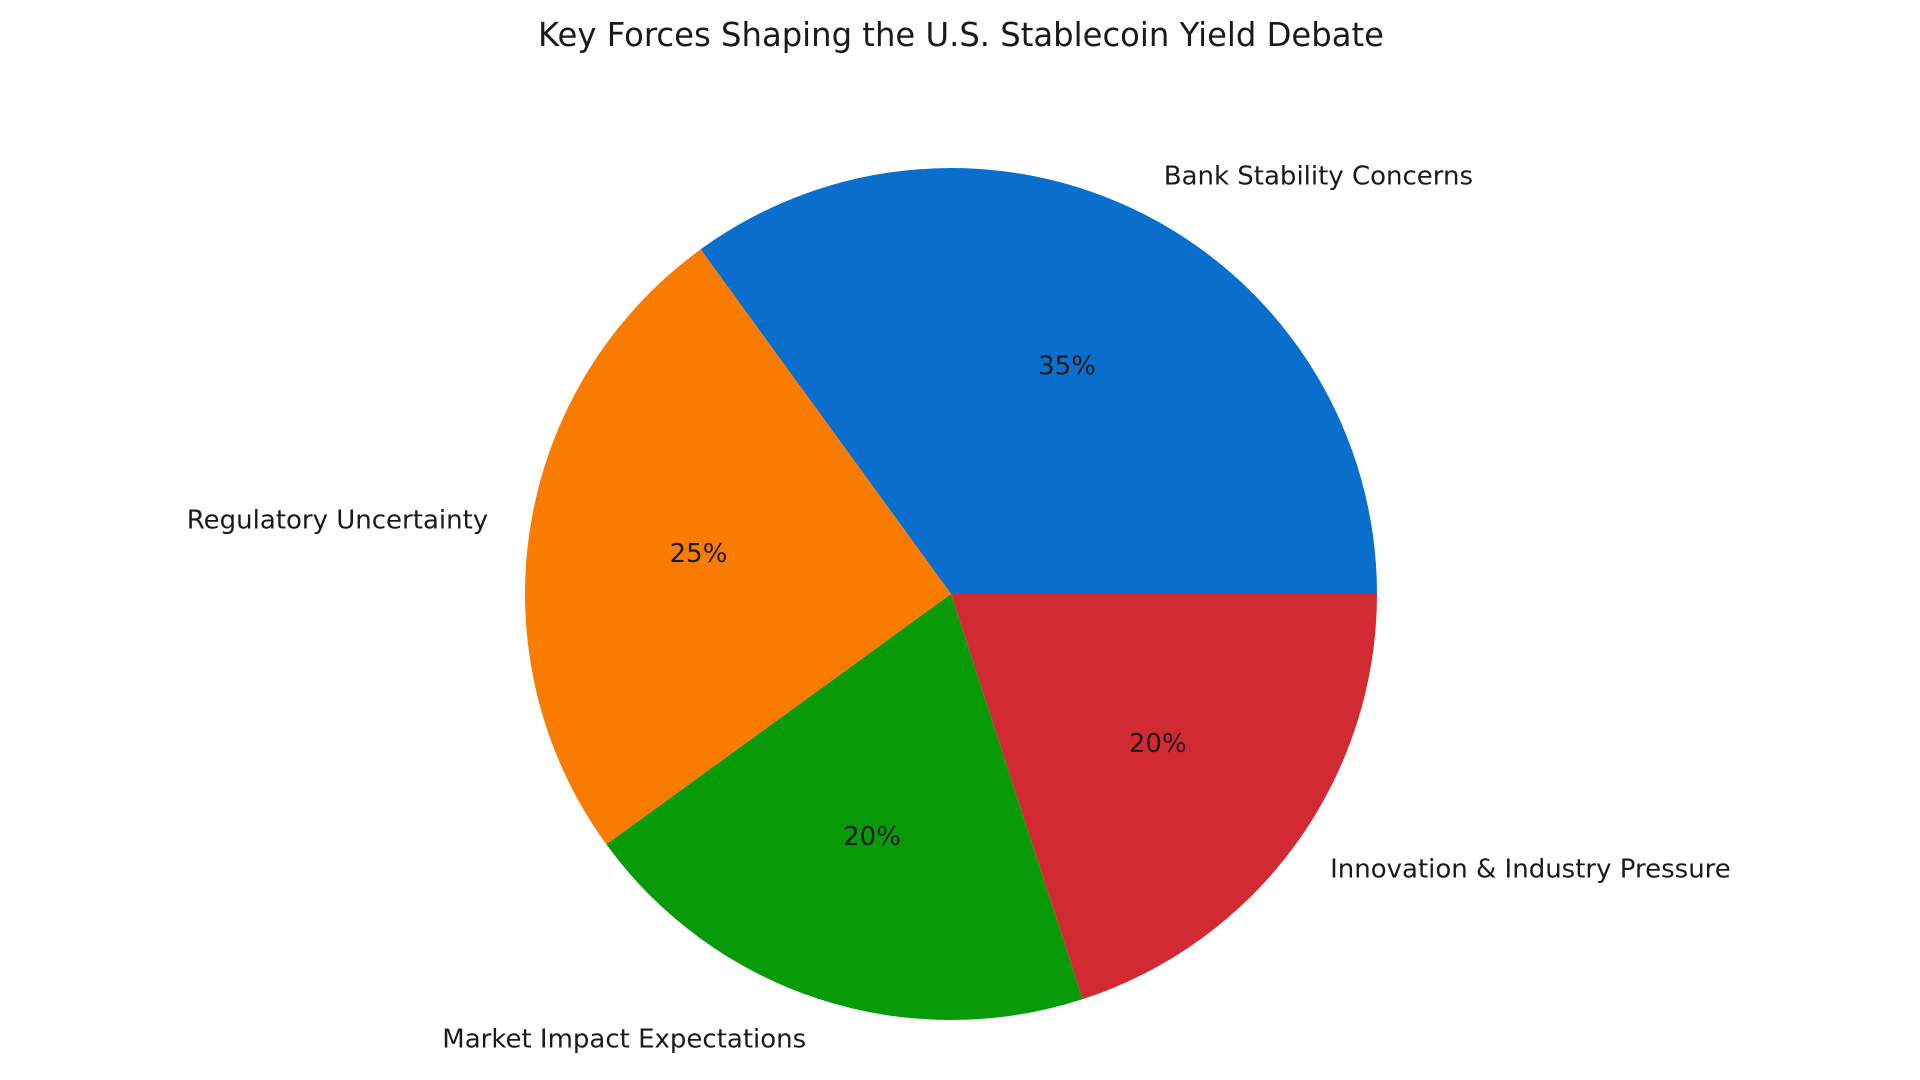  Describe the element at coordinates (1530, 869) in the screenshot. I see `category-label: Innovation & Industry Pressure` at that location.